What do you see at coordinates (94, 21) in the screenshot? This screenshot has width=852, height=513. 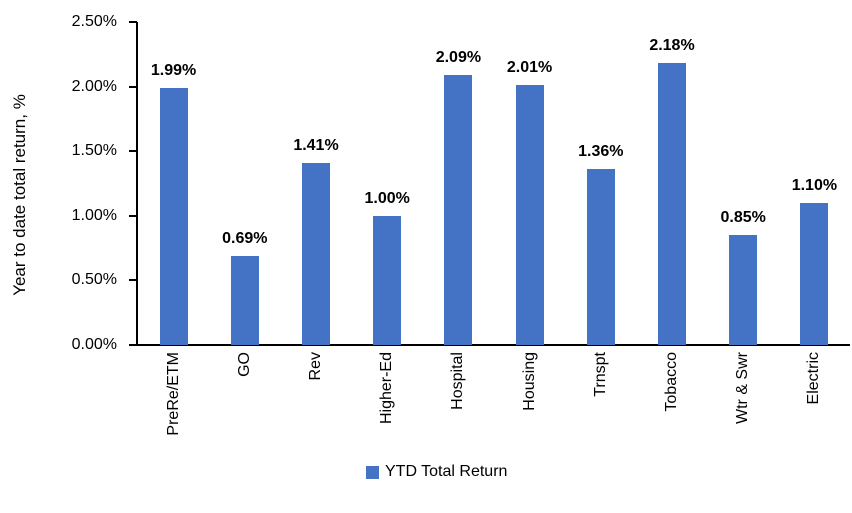 I see `y-tick-label: 2.50%` at bounding box center [94, 21].